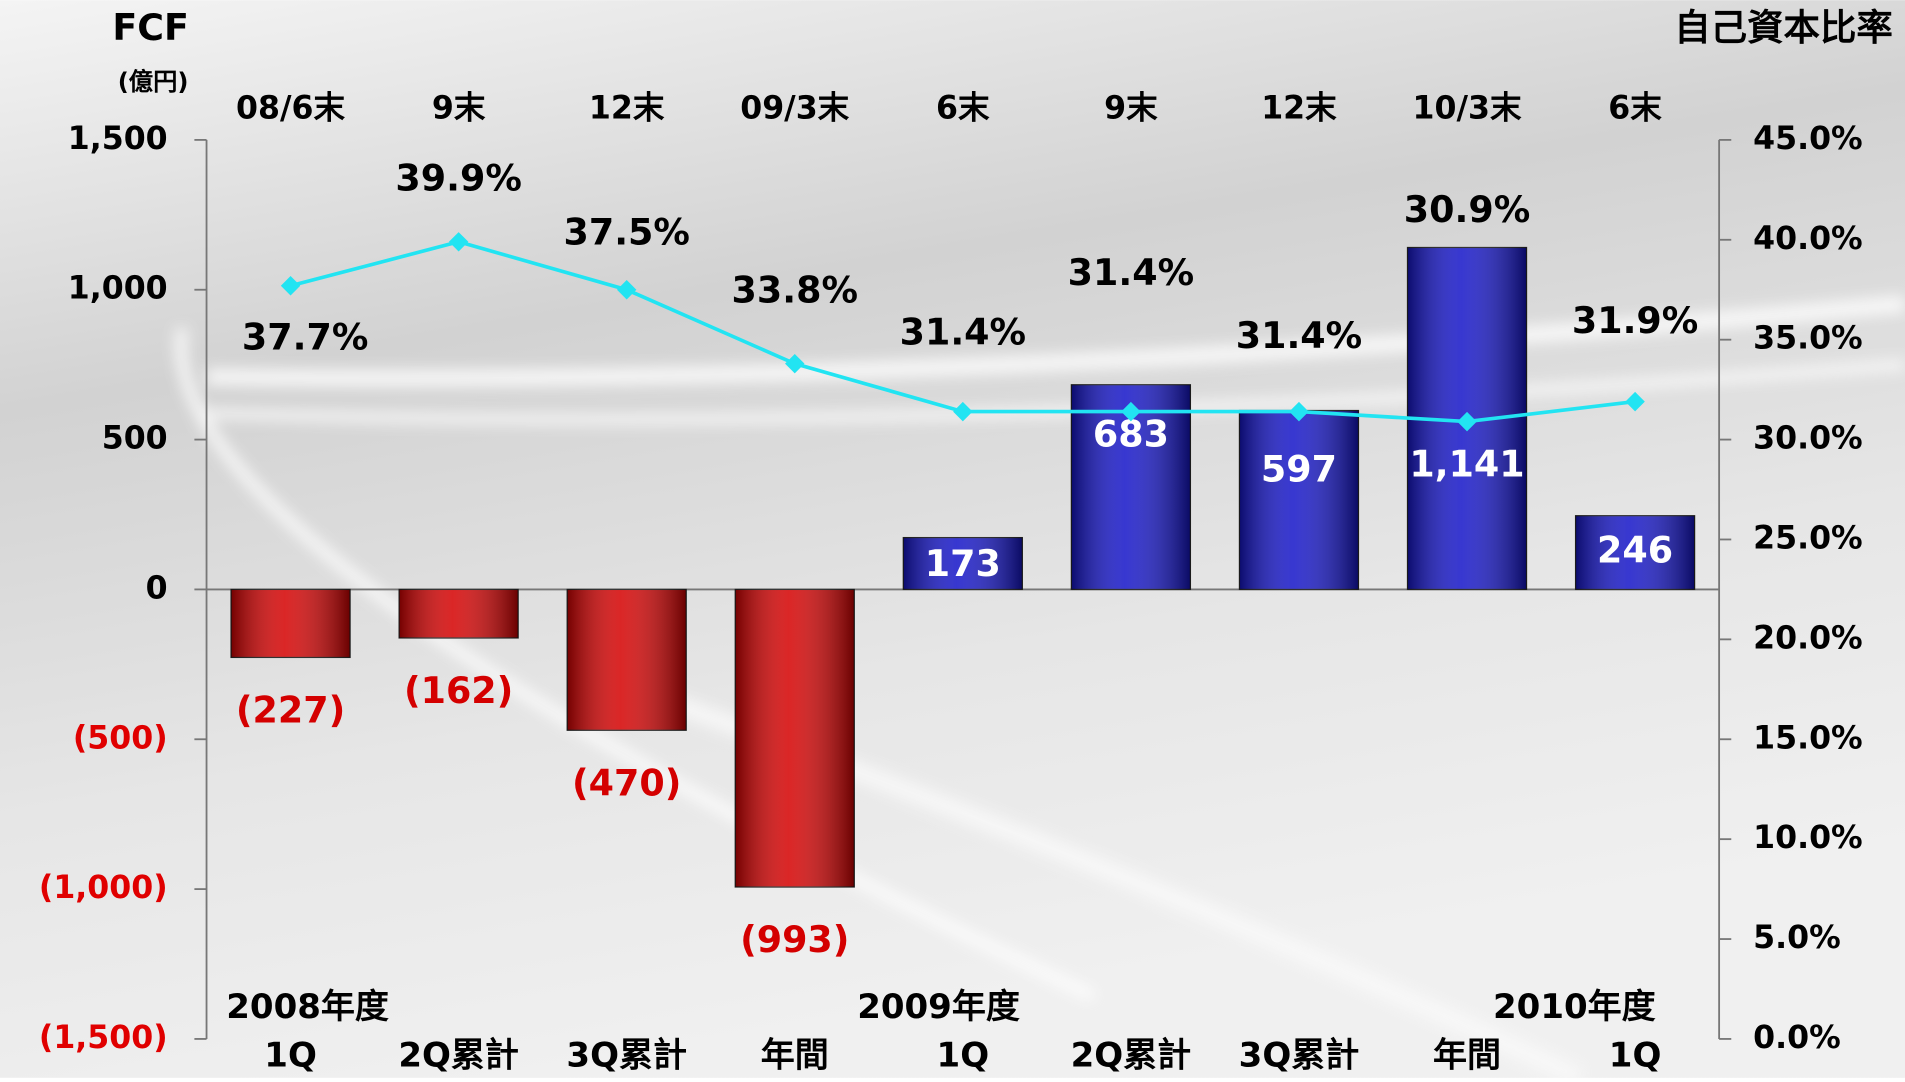 The height and width of the screenshot is (1082, 1905). I want to click on chart-title: FCF, so click(150, 27).